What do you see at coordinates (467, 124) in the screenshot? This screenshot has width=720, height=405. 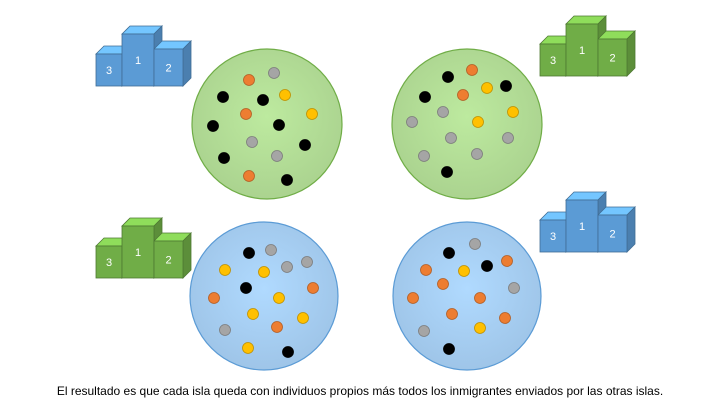 I see `island-top-right` at bounding box center [467, 124].